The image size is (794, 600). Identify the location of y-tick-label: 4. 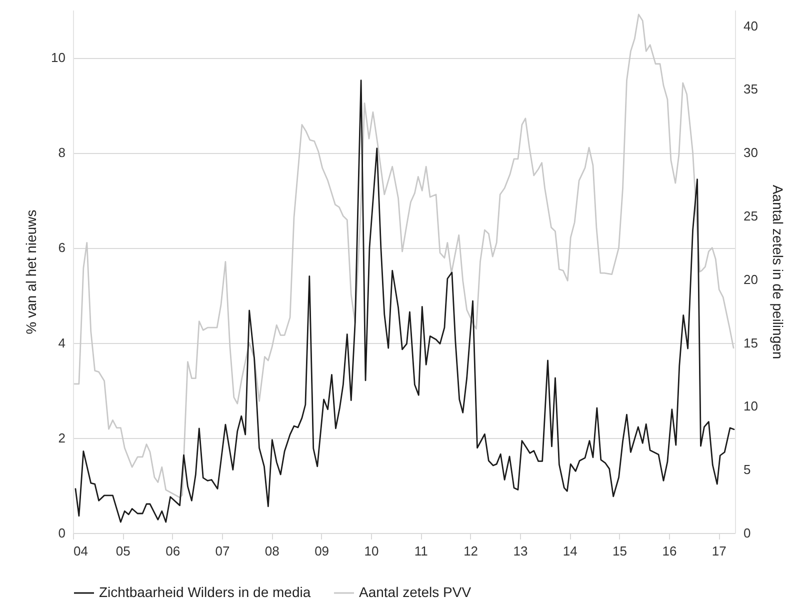
(62, 342).